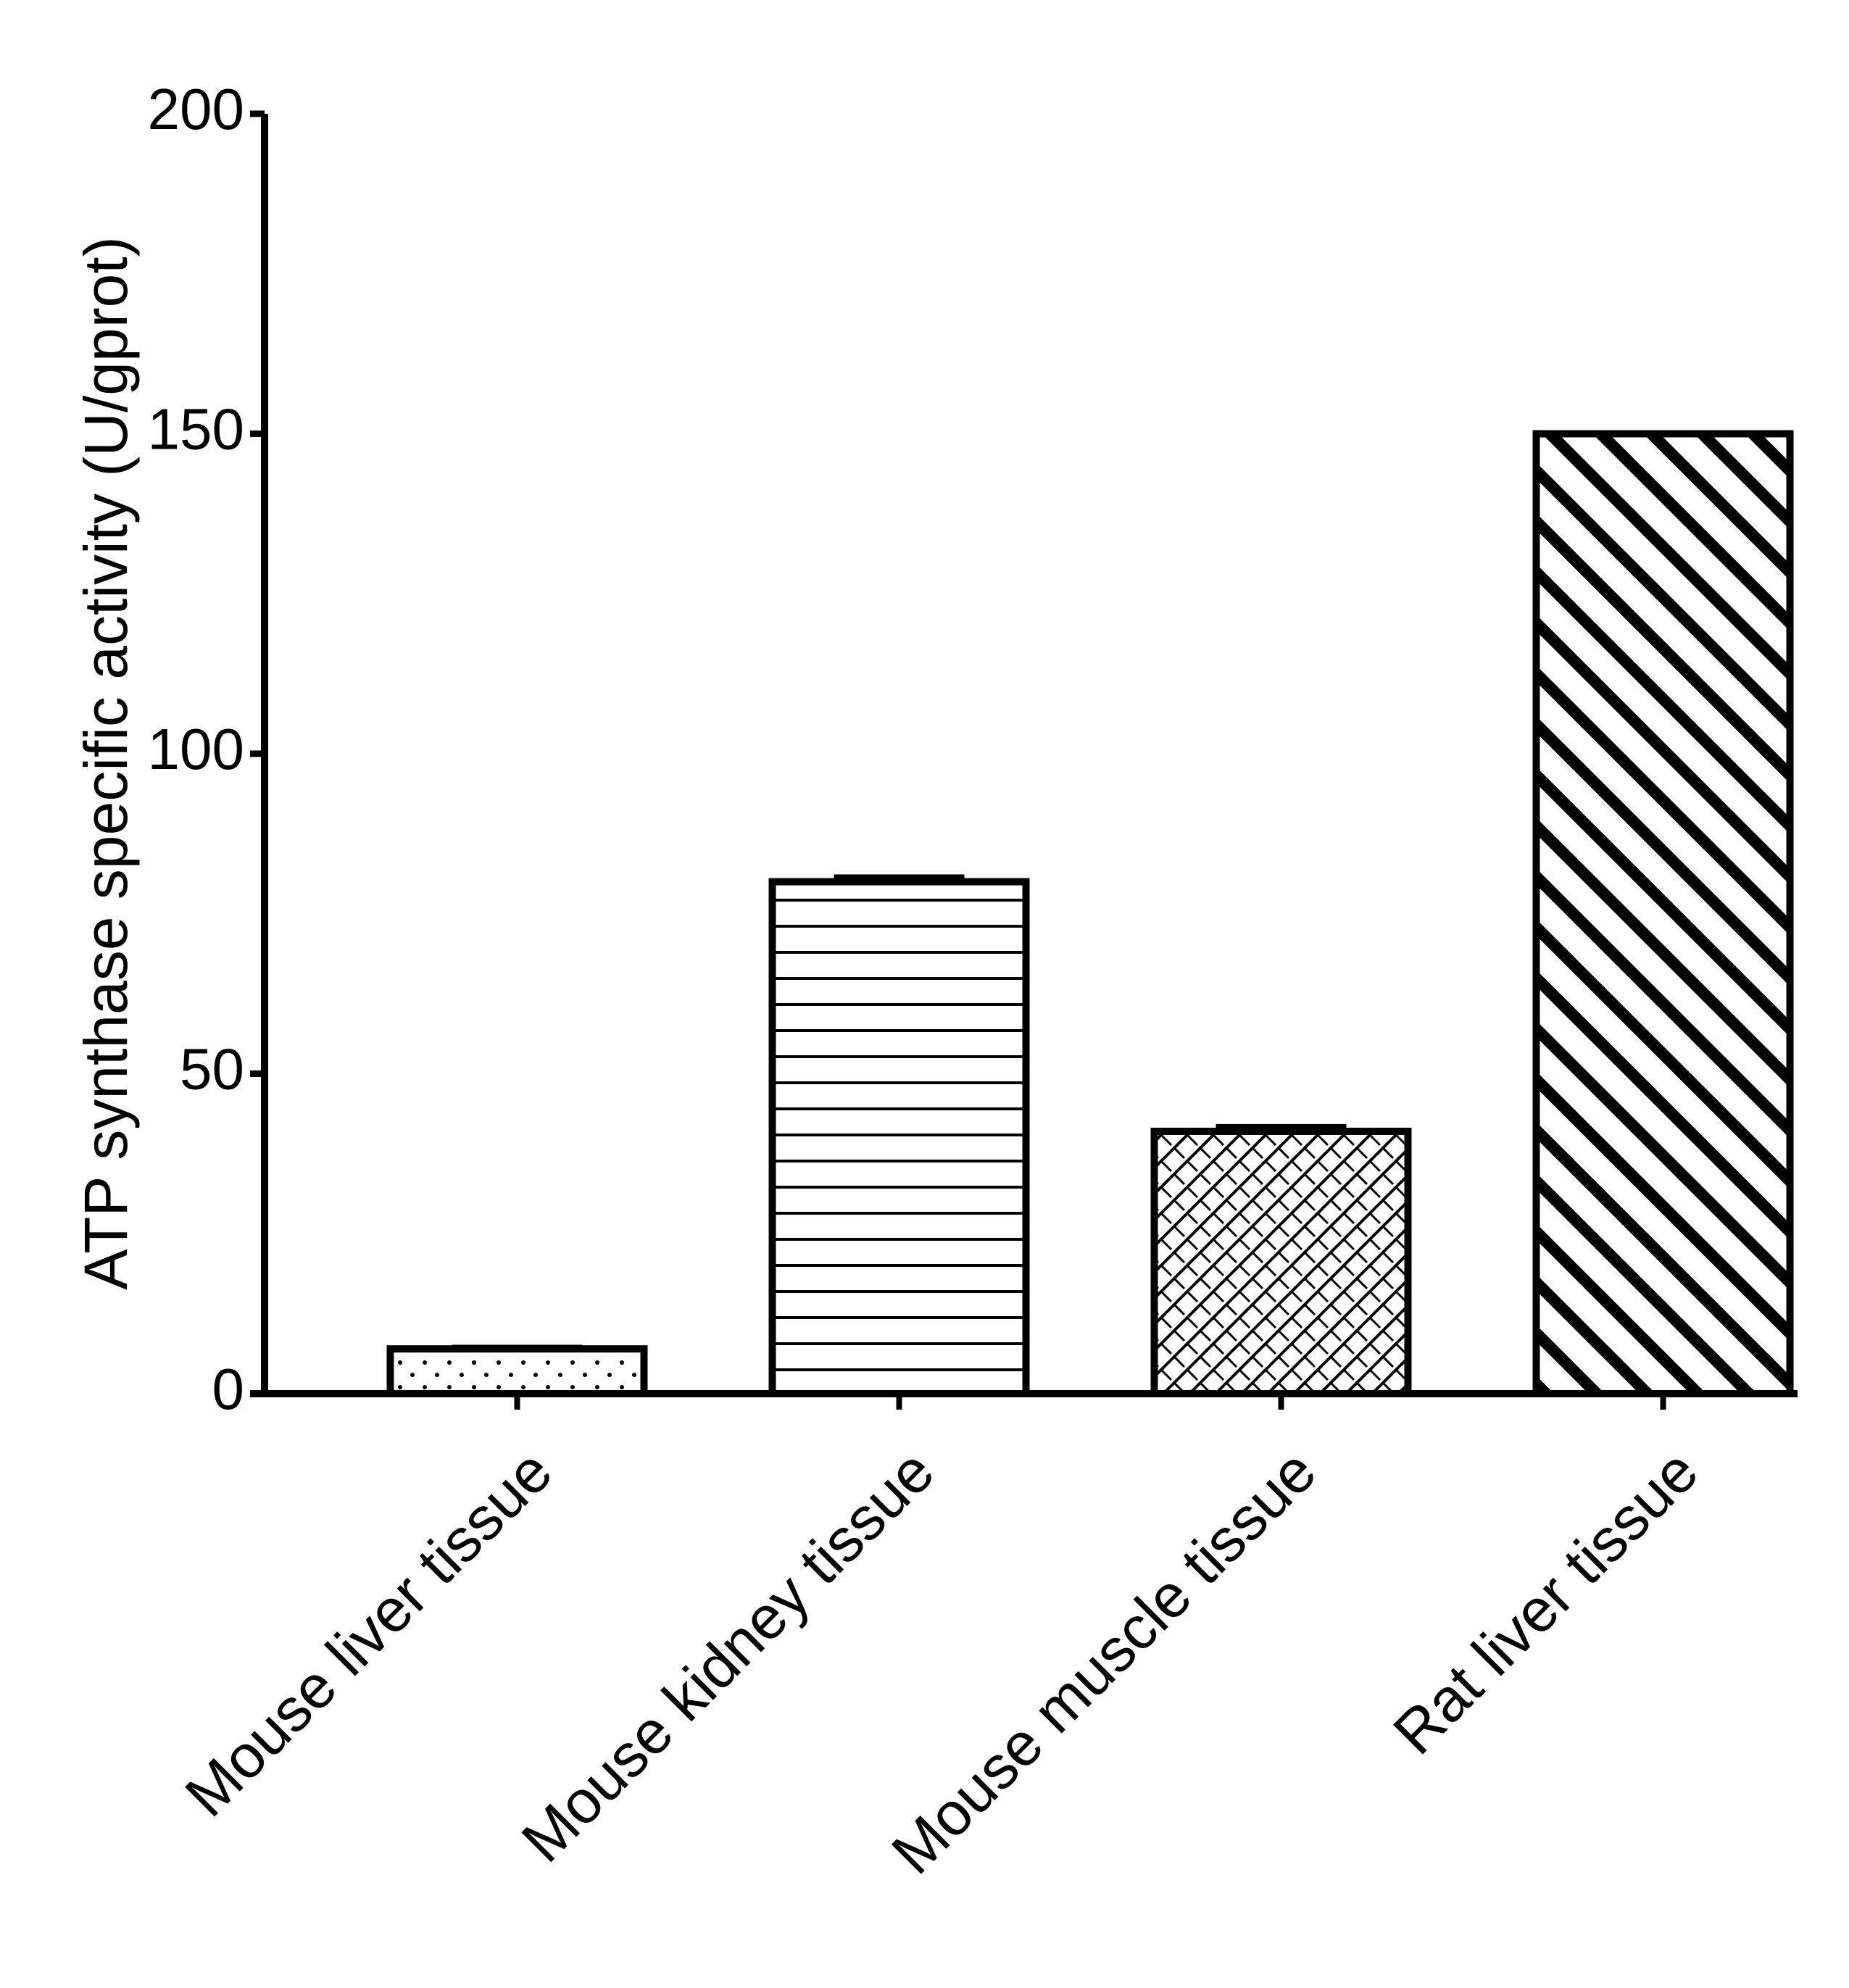  I want to click on y-tick-label: 150, so click(196, 429).